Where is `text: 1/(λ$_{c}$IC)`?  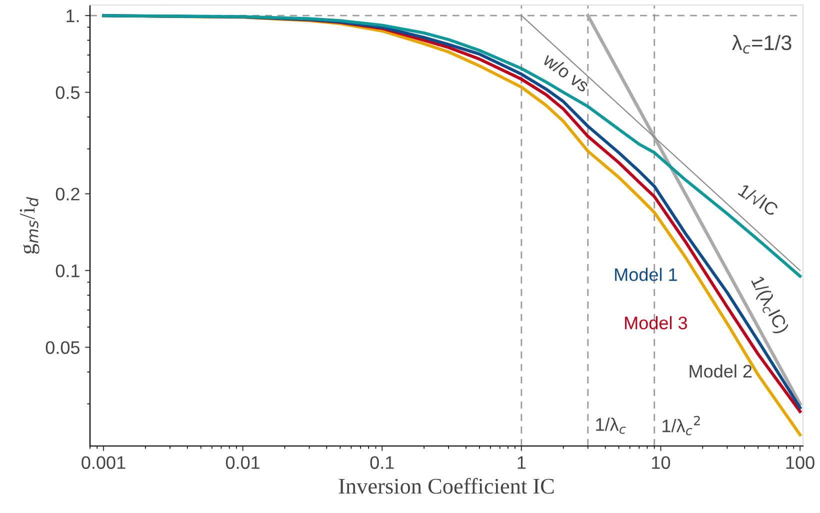 text: 1/(λ$_{c}$IC) is located at coordinates (769, 305).